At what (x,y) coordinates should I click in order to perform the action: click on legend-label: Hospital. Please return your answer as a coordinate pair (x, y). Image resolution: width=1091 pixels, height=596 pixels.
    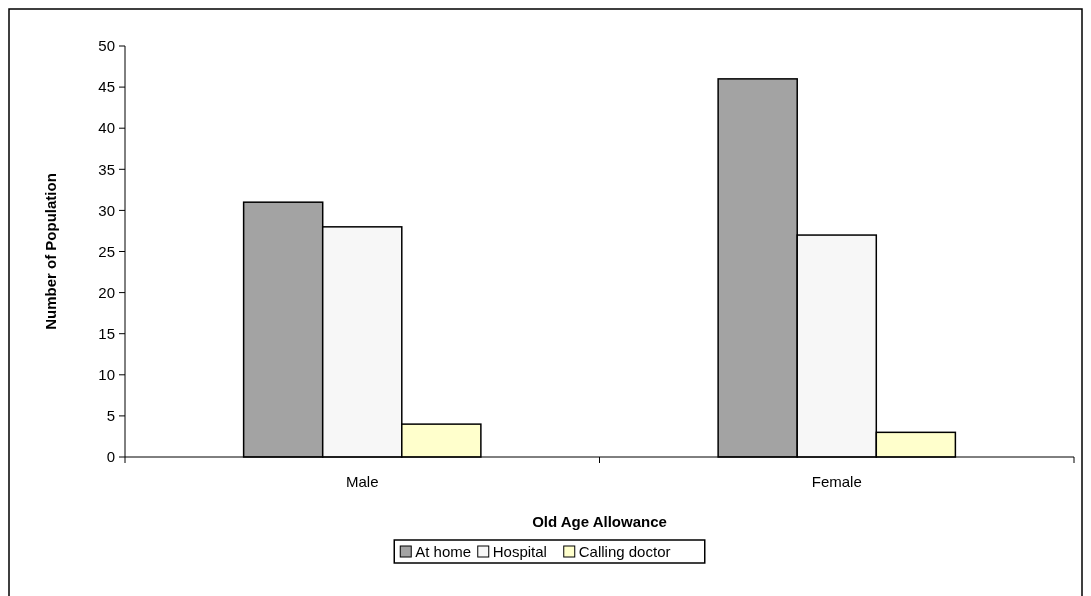
    Looking at the image, I should click on (519, 552).